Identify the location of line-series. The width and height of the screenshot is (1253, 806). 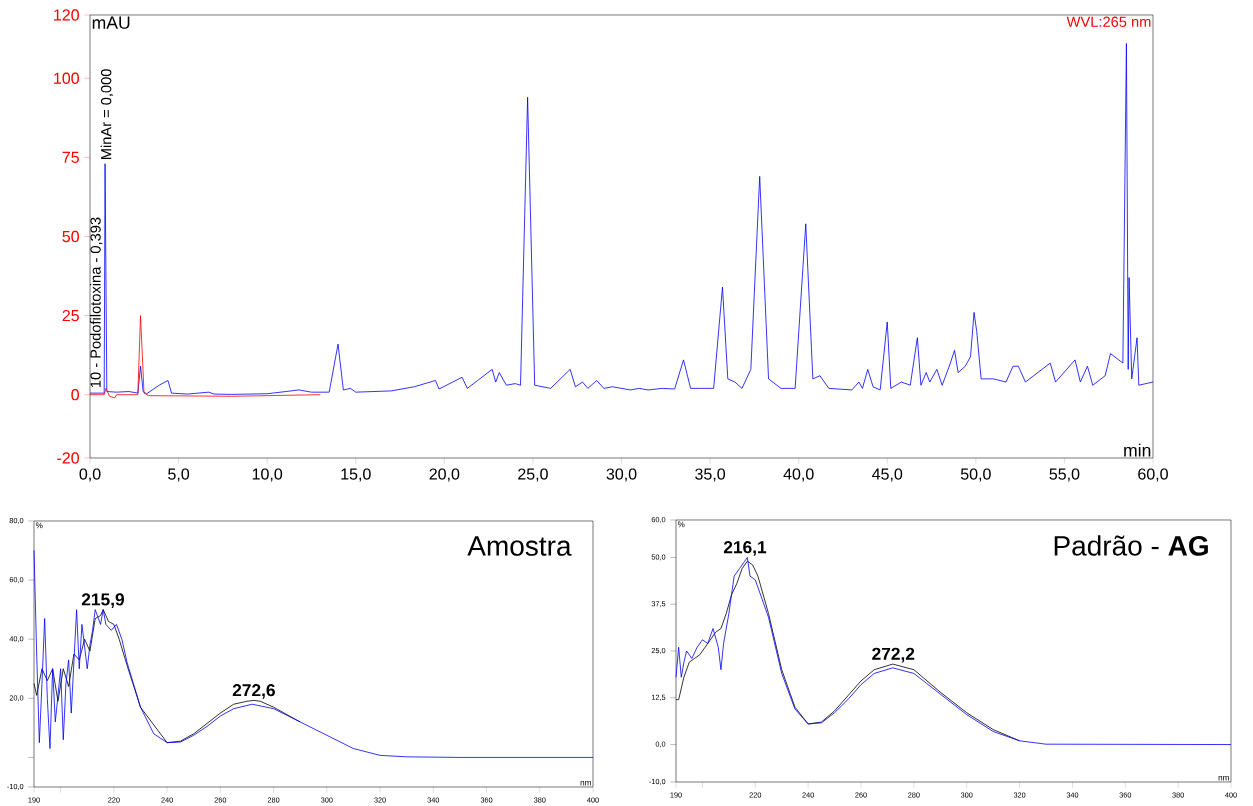
(953, 651).